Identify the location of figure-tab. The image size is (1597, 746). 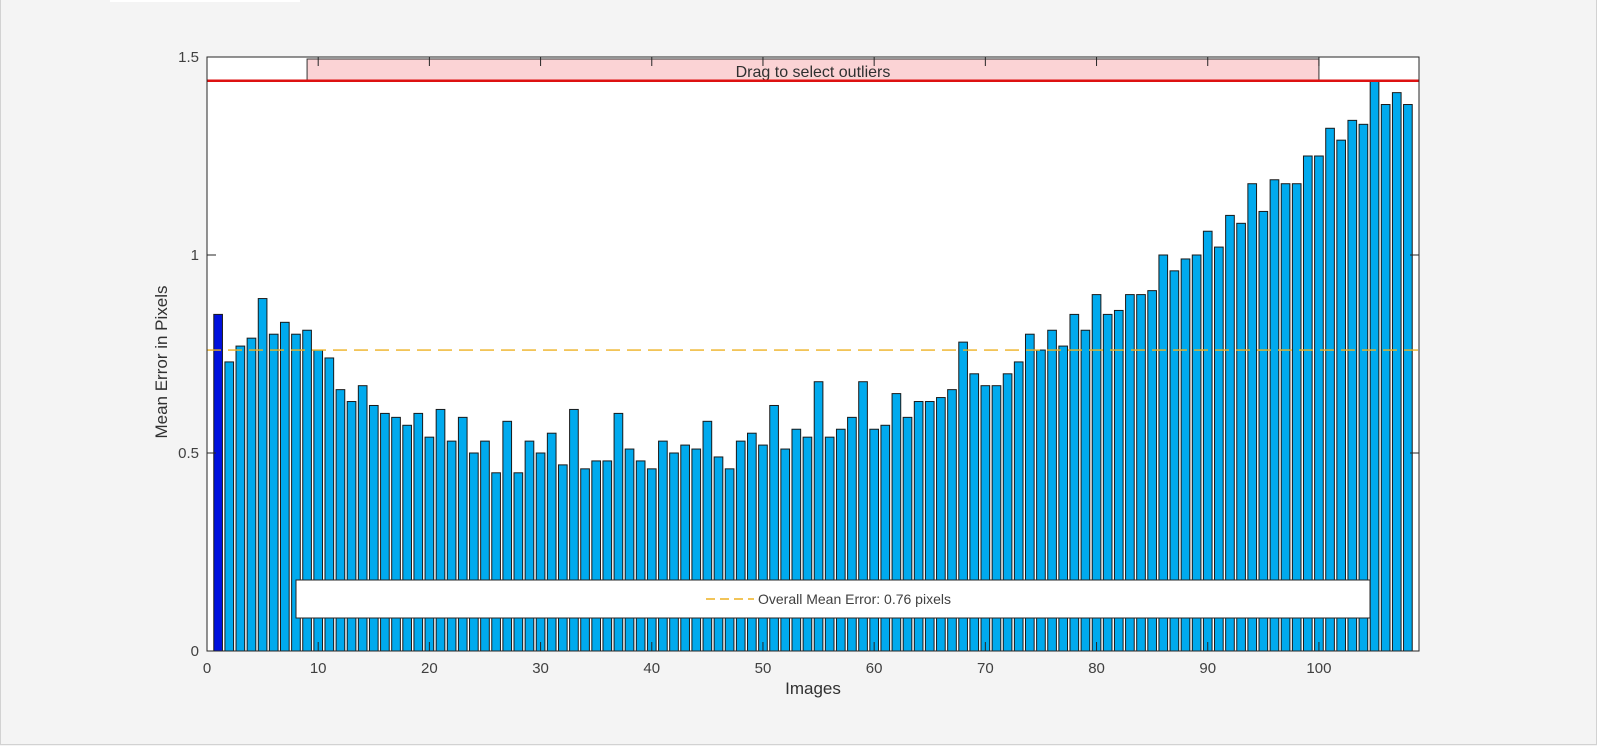
(205, 1).